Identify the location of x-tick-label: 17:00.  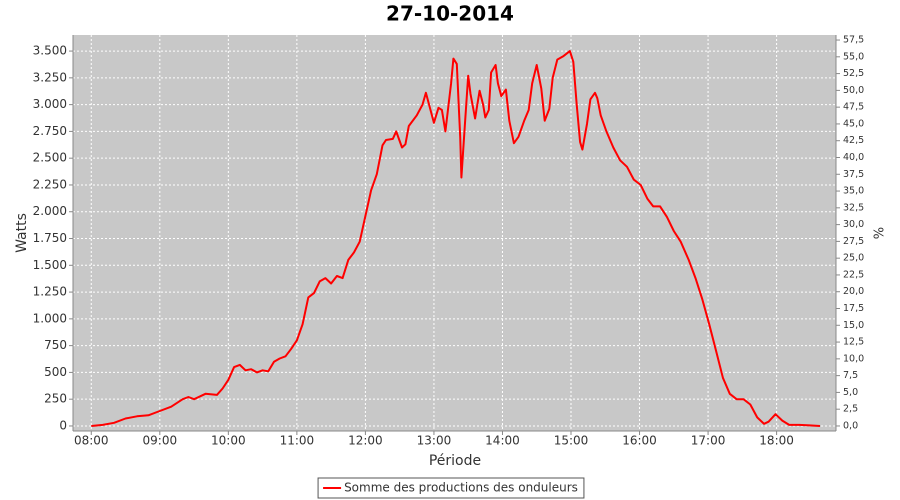
(708, 441).